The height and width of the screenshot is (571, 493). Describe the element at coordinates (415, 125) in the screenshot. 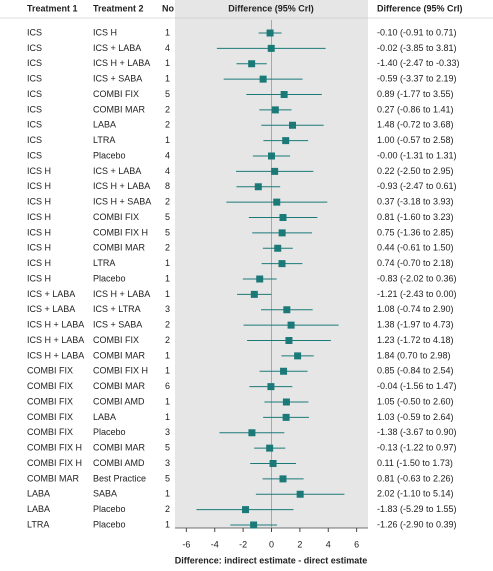

I see `value-label: 1.48 (-0.72 to 3.68)` at that location.